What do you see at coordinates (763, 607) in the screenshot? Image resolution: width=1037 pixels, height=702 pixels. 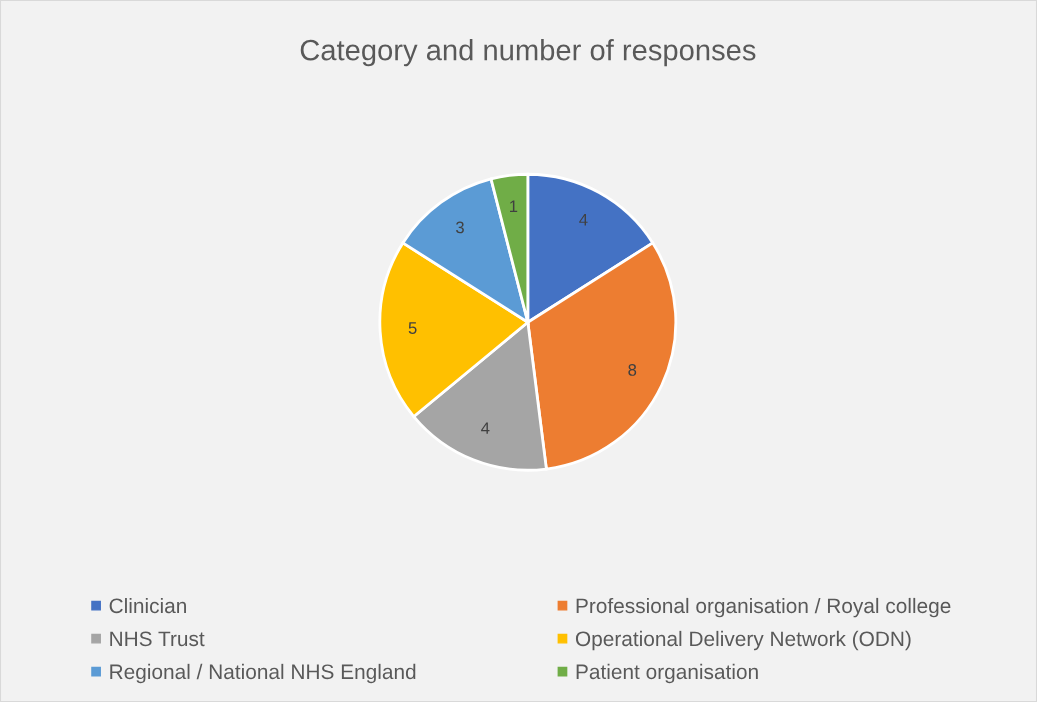 I see `legend-label: Professional organisation / Royal college` at bounding box center [763, 607].